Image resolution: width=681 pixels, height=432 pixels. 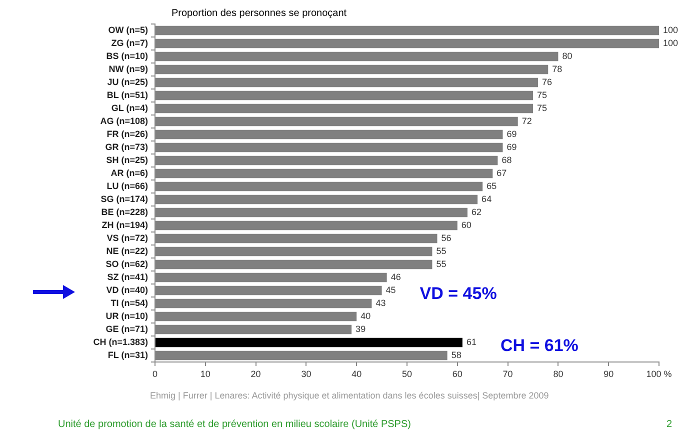 What do you see at coordinates (491, 185) in the screenshot?
I see `data-label: 65` at bounding box center [491, 185].